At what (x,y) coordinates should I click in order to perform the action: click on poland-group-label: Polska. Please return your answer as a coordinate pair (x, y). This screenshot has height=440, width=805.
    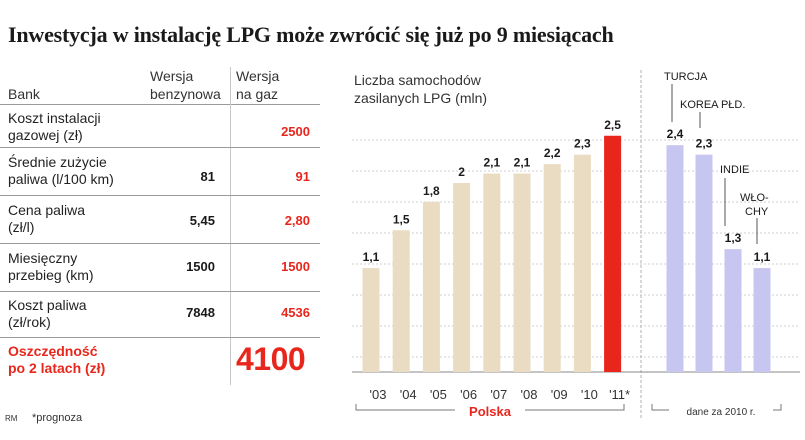
    Looking at the image, I should click on (490, 411).